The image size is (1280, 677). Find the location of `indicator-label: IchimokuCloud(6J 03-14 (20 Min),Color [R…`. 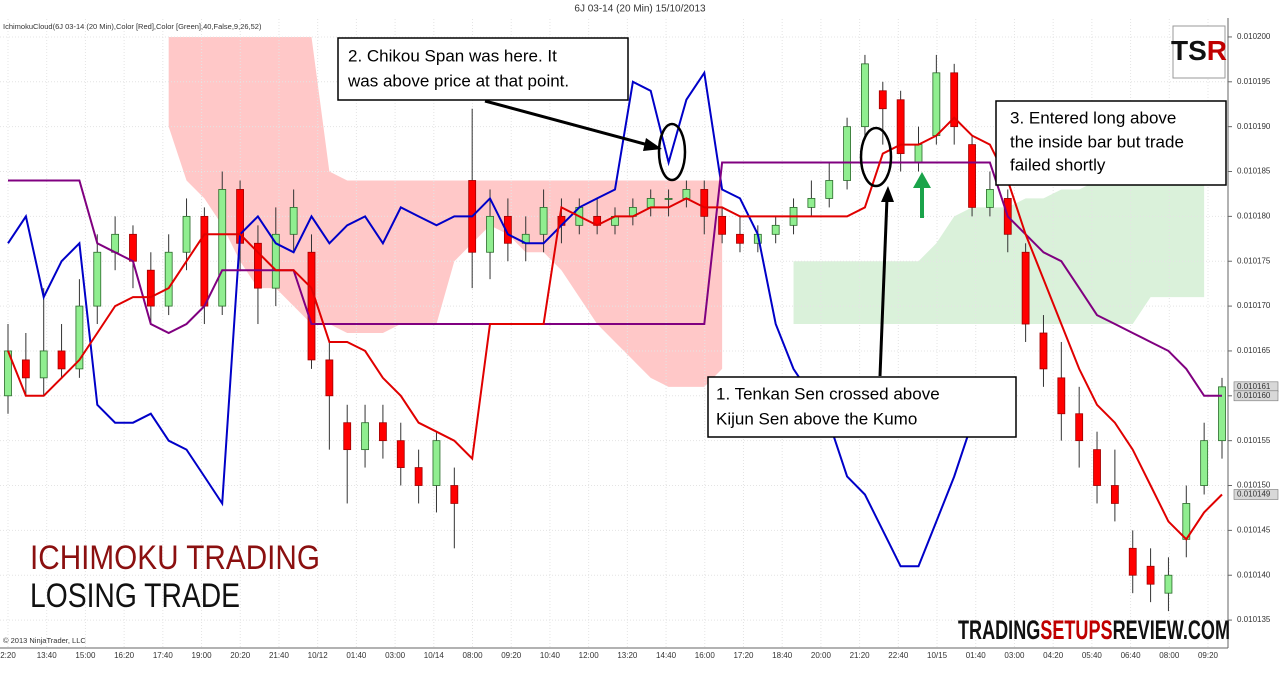

indicator-label: IchimokuCloud(6J 03-14 (20 Min),Color [R… is located at coordinates (132, 26).